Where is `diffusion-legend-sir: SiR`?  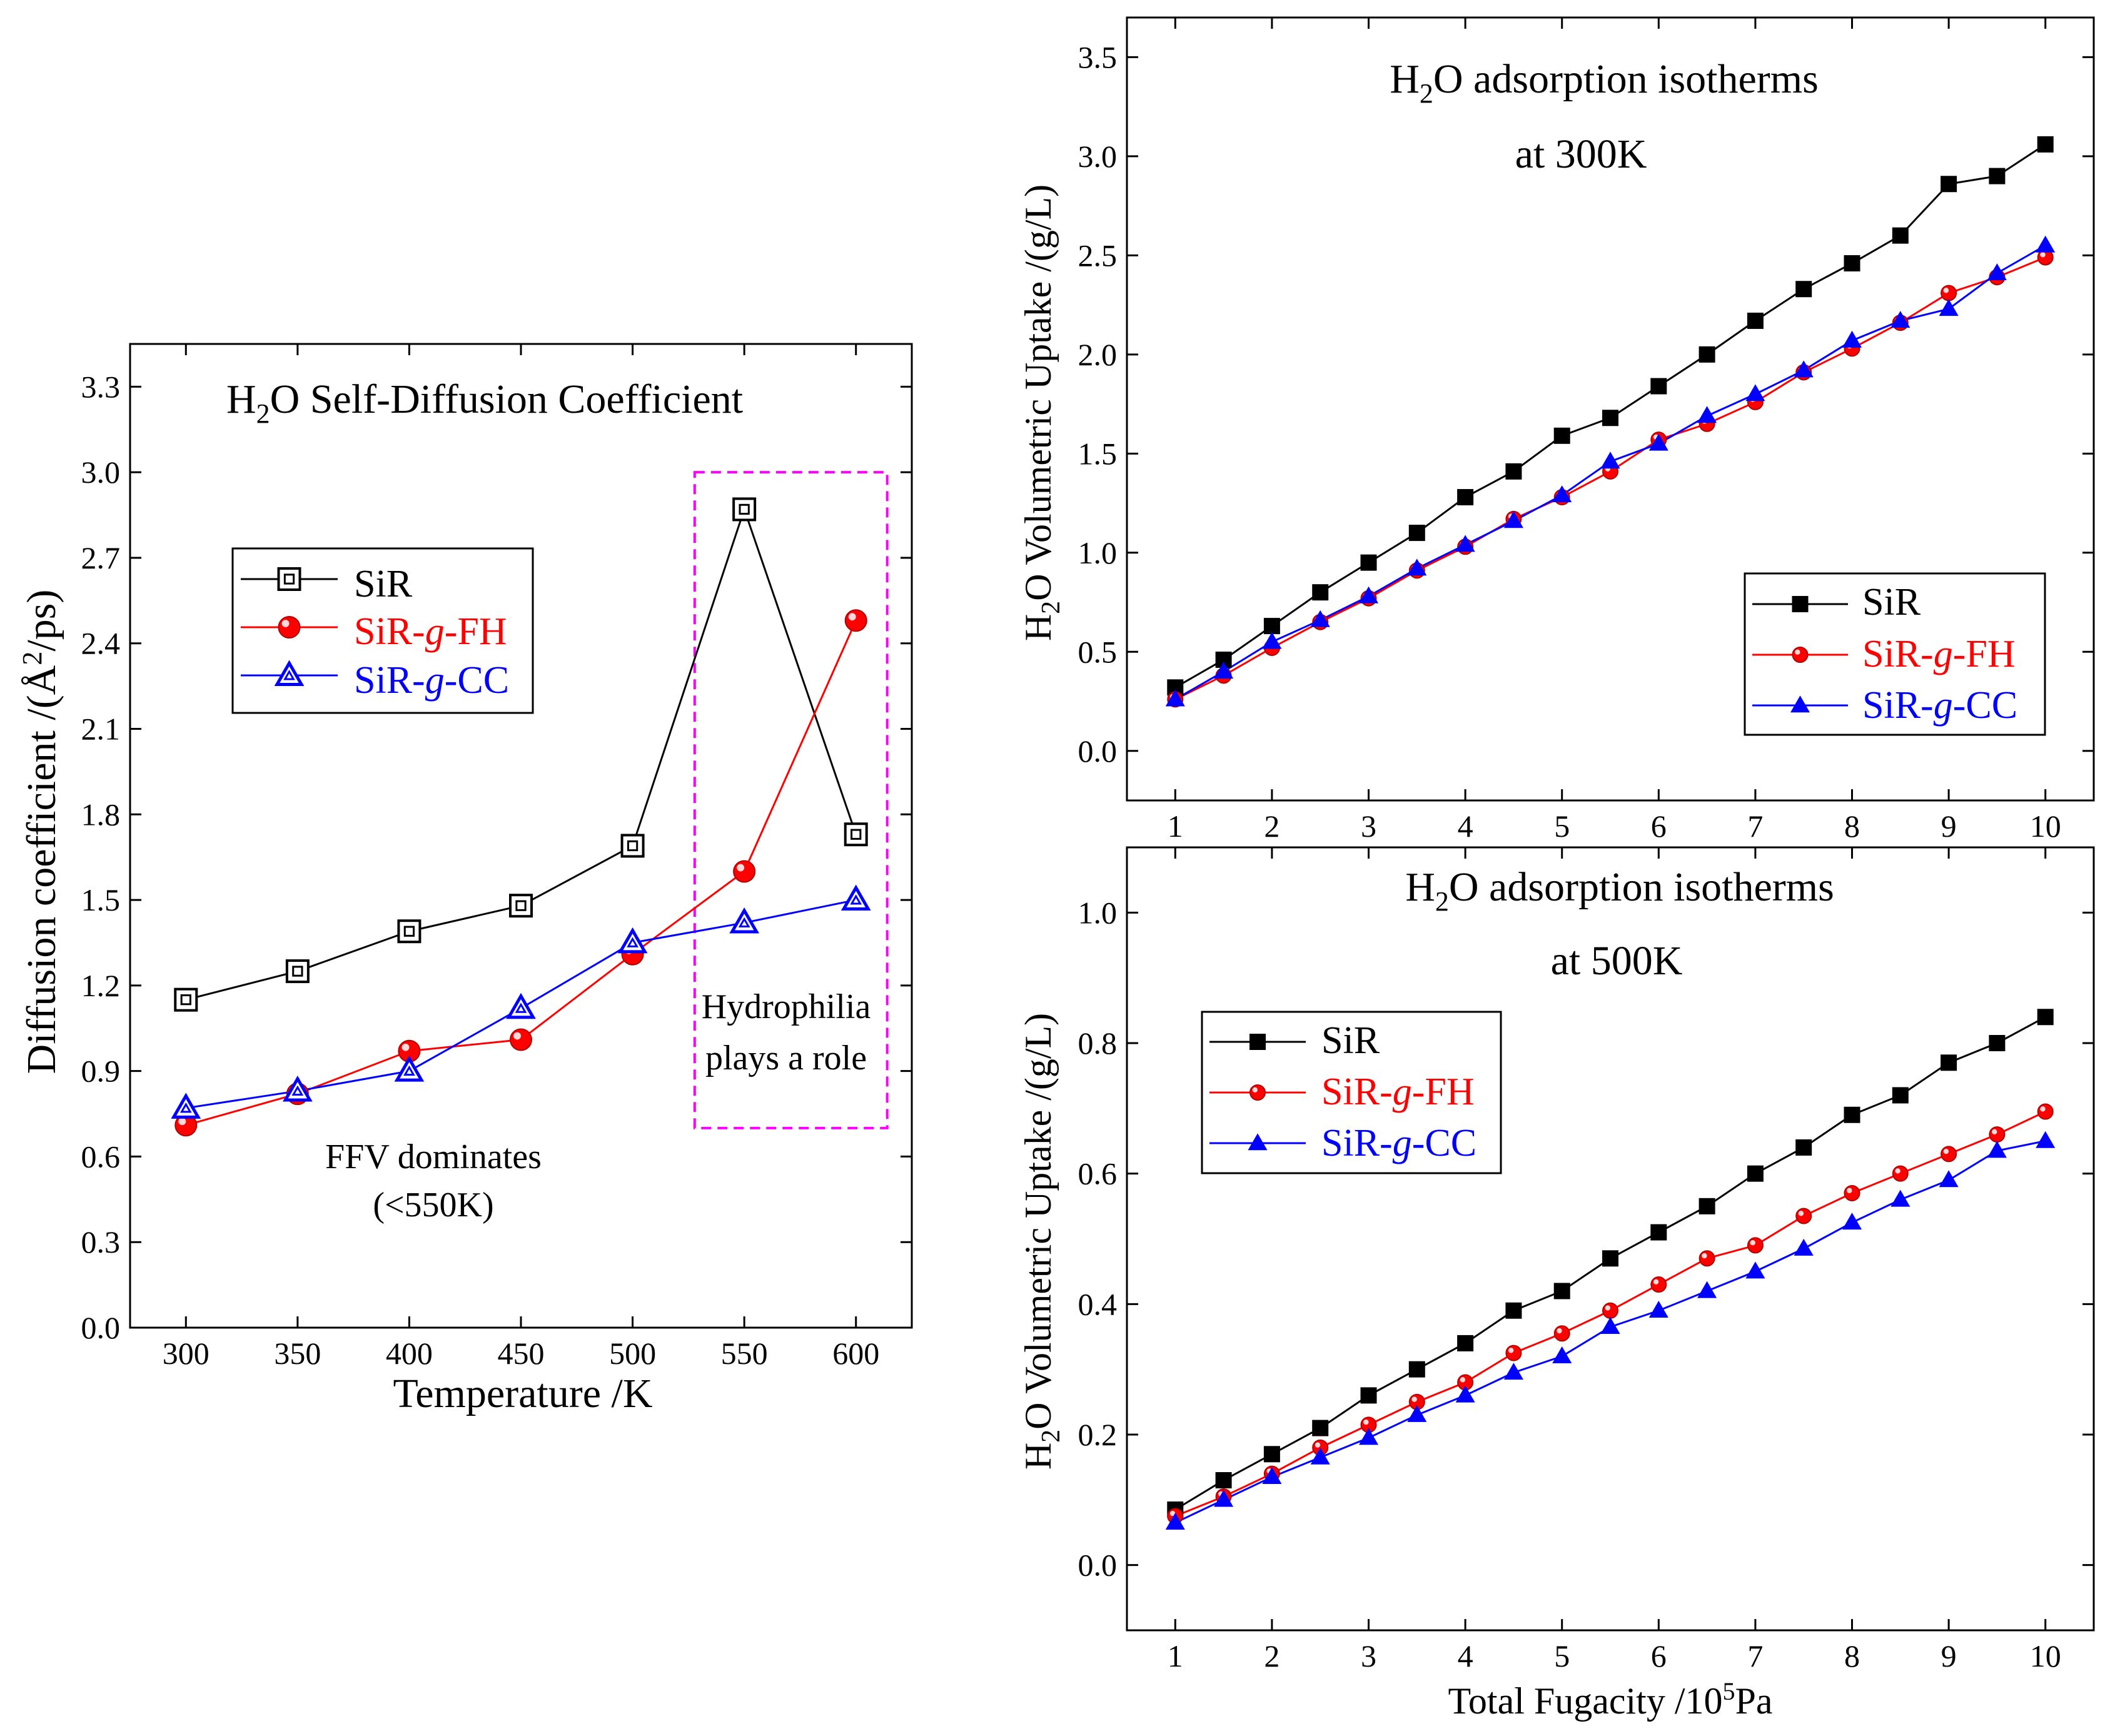 diffusion-legend-sir: SiR is located at coordinates (383, 584).